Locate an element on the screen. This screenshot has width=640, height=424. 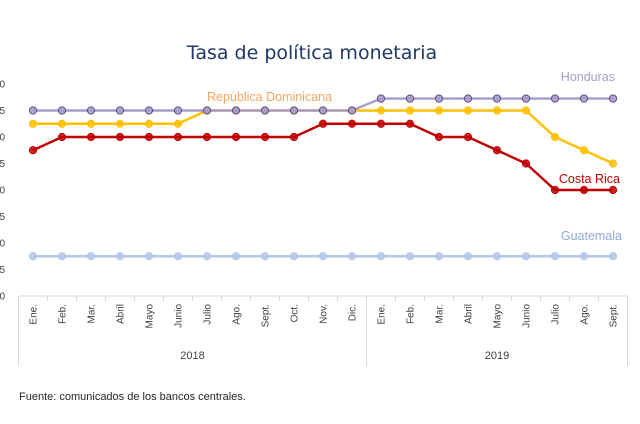
series-label: Costa Rica is located at coordinates (589, 179).